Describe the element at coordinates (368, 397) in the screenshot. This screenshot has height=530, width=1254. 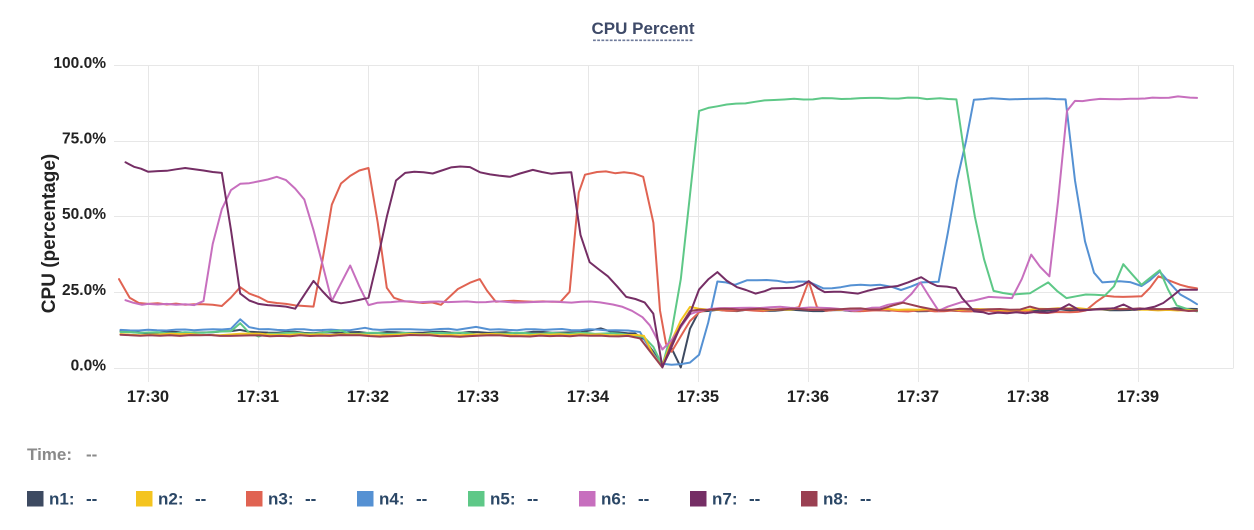
I see `svg-text: 17:32` at that location.